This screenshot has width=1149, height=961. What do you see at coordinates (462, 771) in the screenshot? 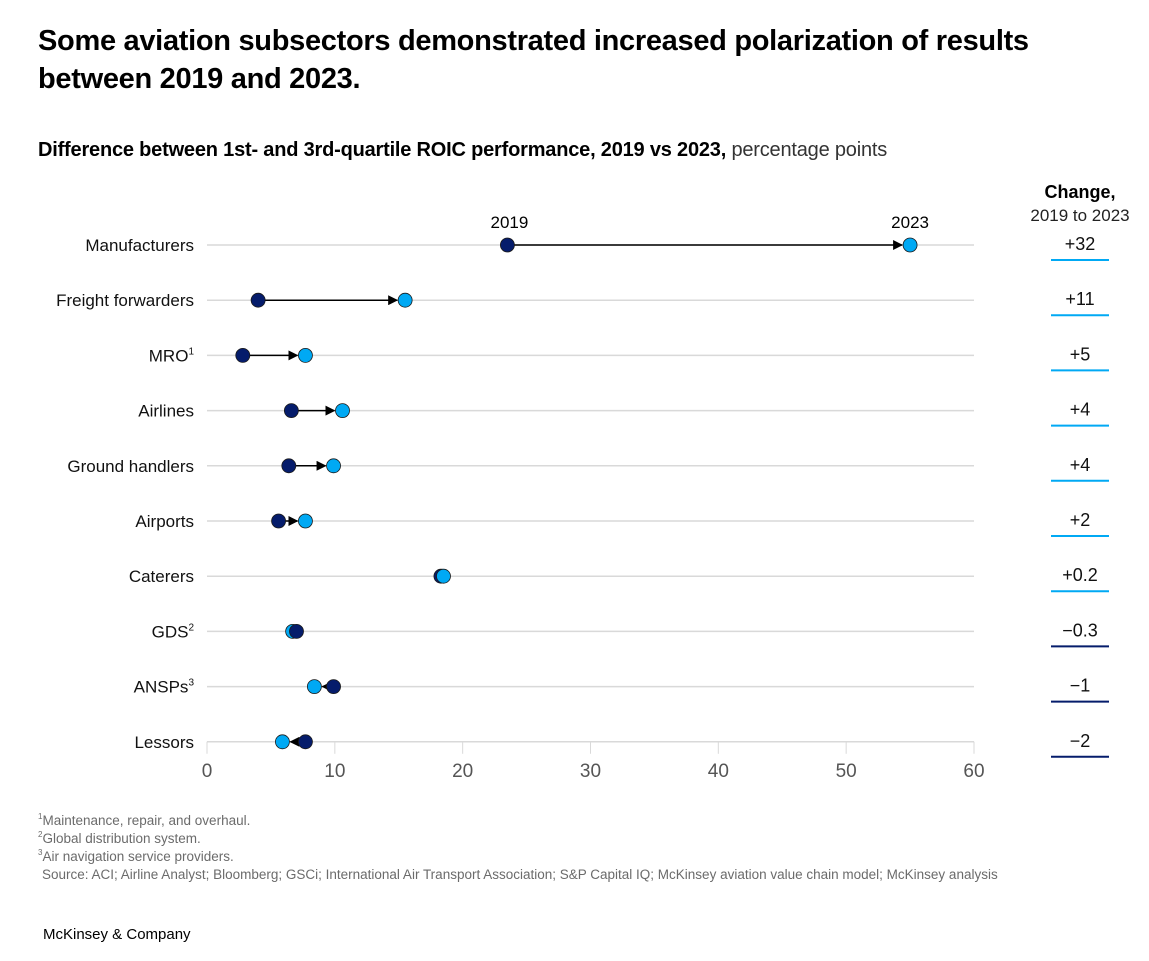
I see `x-tick-label: 20` at bounding box center [462, 771].